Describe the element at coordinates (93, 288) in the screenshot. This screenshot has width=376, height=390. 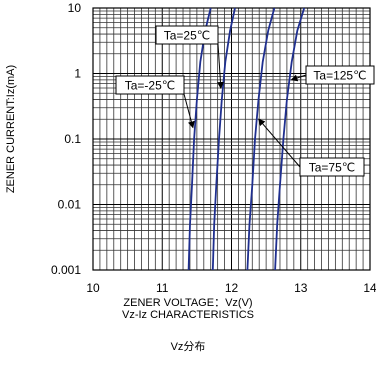
I see `x-tick-label: 10` at that location.